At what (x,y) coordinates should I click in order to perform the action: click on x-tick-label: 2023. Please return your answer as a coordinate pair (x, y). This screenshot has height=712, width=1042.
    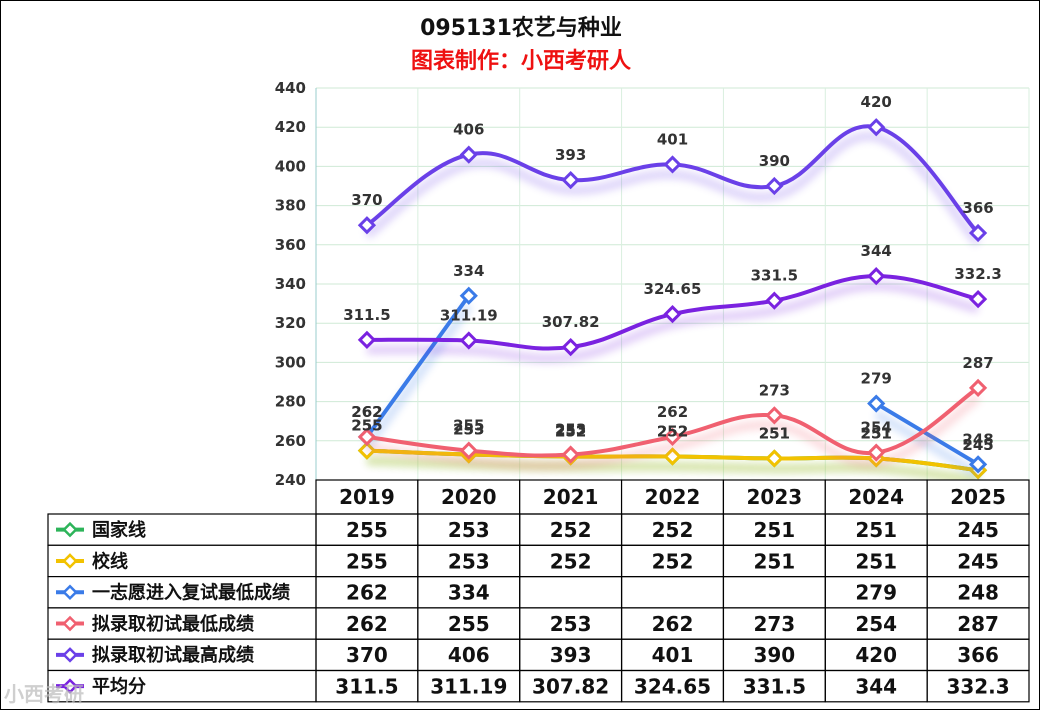
    Looking at the image, I should click on (775, 497).